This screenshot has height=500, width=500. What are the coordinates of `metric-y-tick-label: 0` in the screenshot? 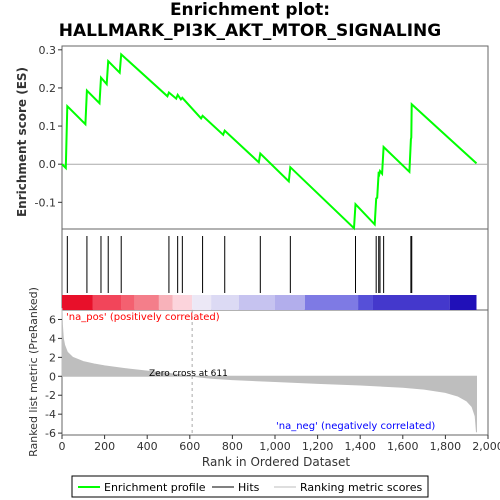 It's located at (52, 376).